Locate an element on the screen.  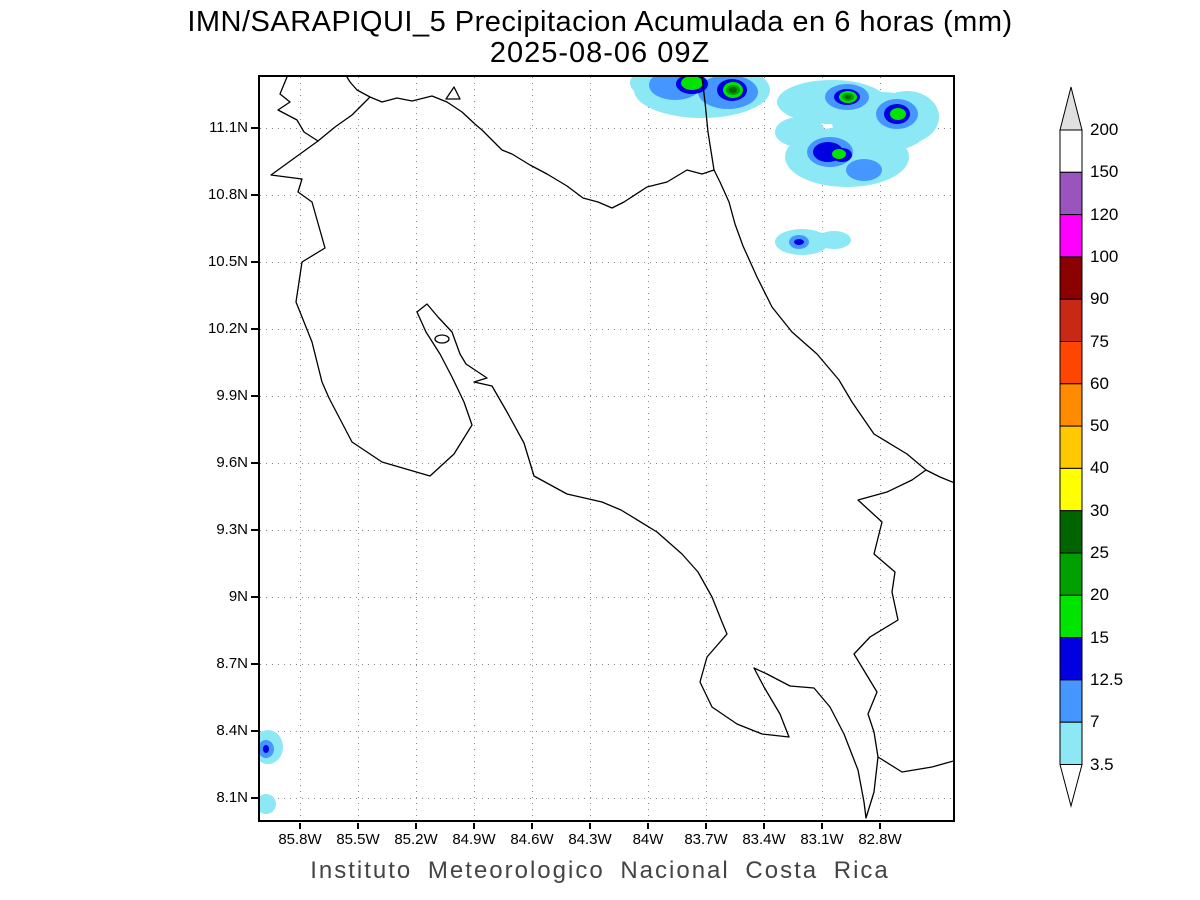
colorbar-label: 50 is located at coordinates (1099, 425).